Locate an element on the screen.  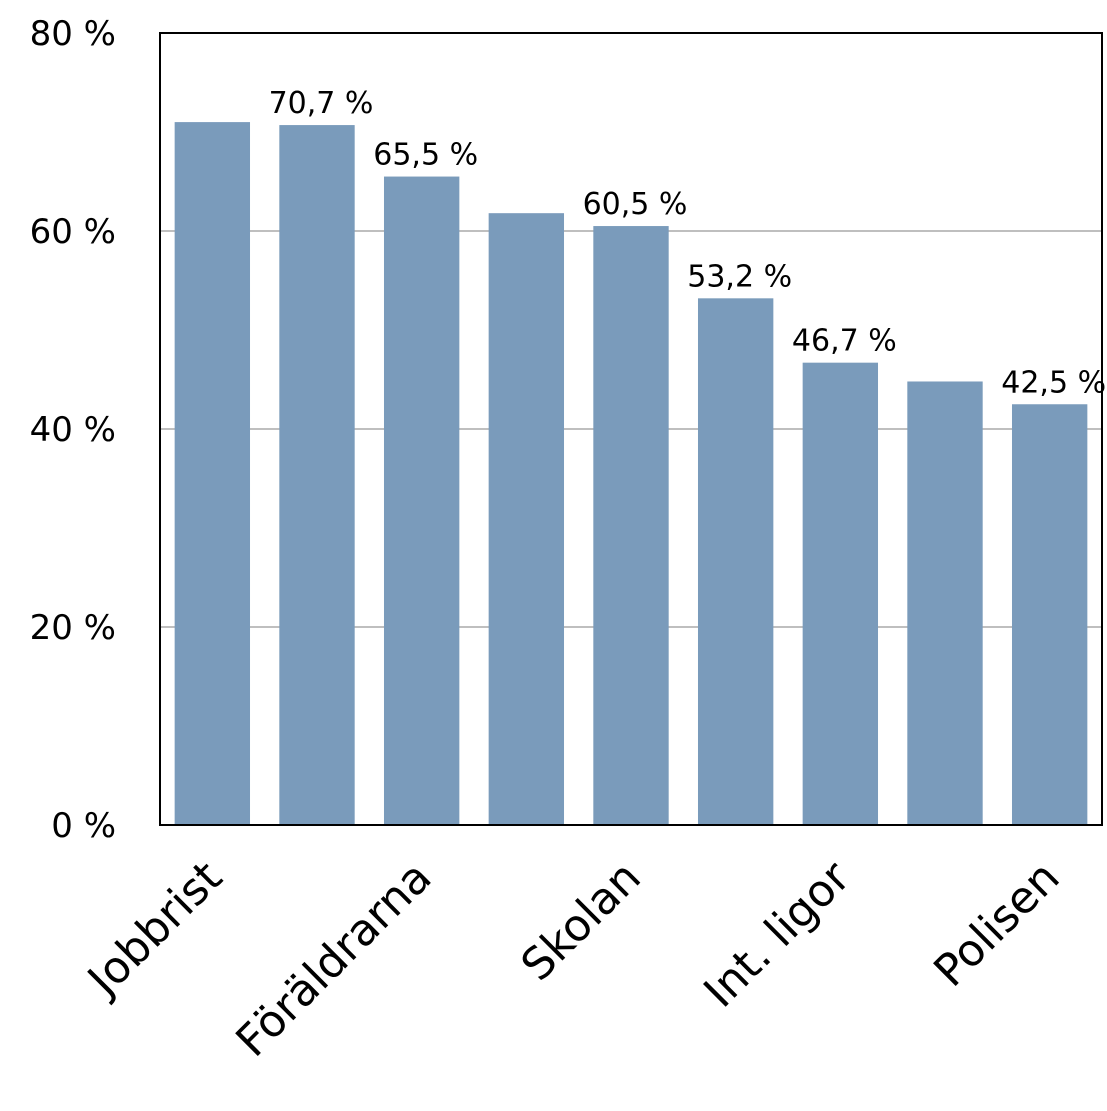
bar-value-label: 60,5 % is located at coordinates (635, 204).